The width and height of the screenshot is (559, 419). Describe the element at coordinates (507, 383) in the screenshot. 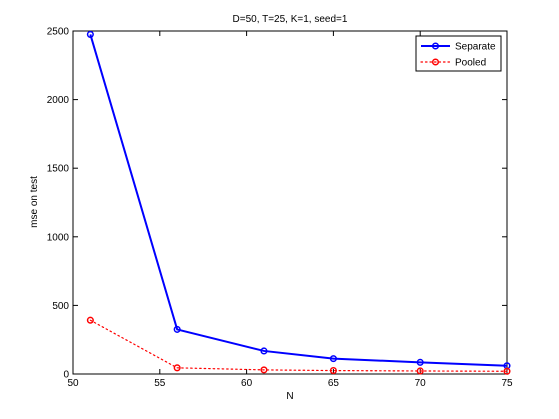

I see `x-tick-label: 75` at that location.